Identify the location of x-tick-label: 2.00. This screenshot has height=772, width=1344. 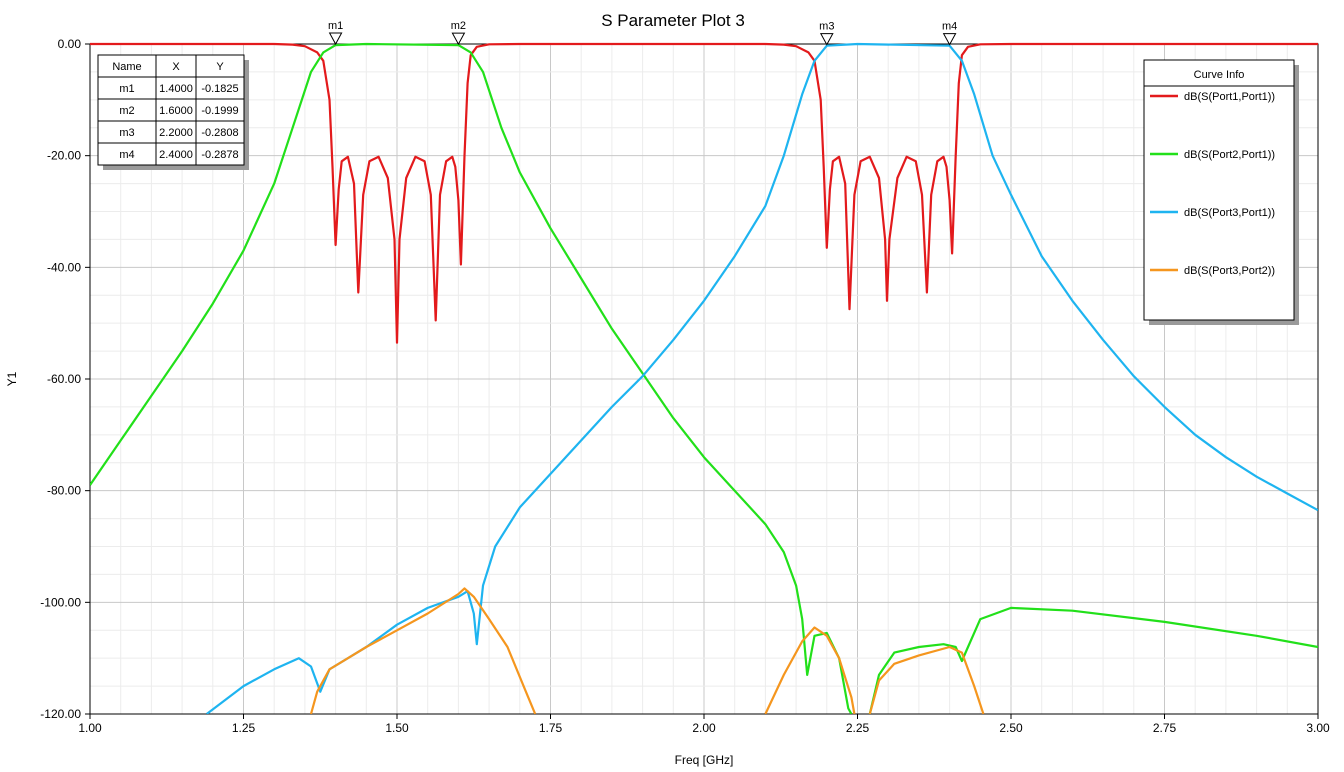
(704, 728).